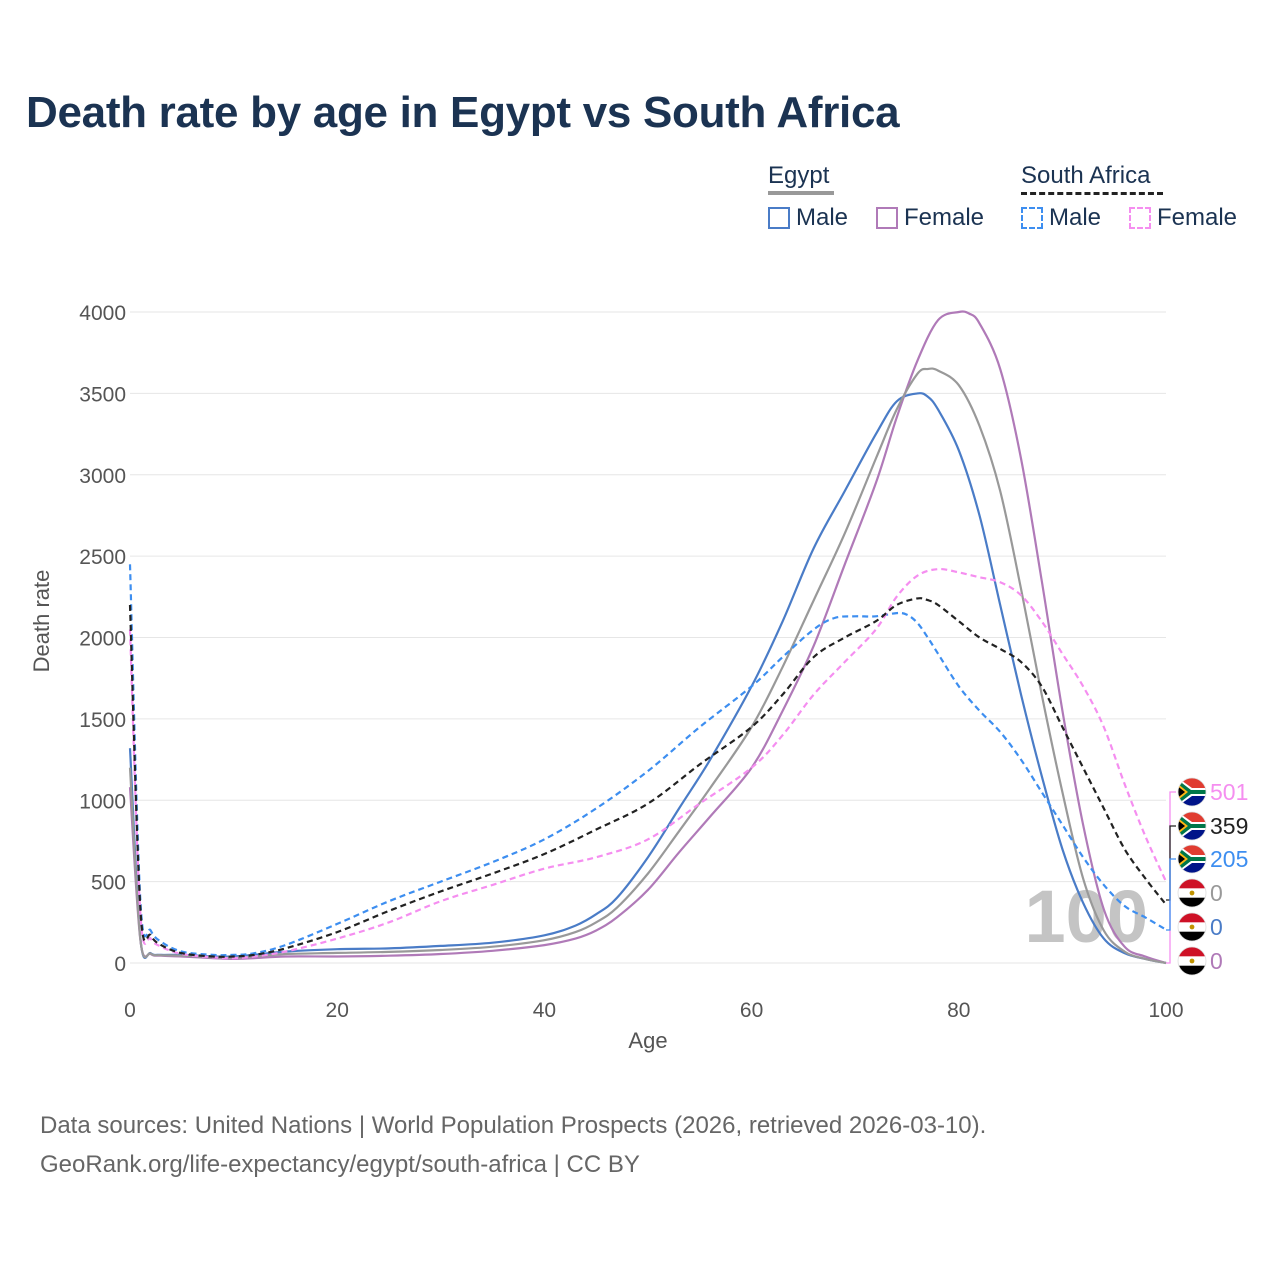 The width and height of the screenshot is (1280, 1280). What do you see at coordinates (751, 1010) in the screenshot?
I see `x-tick-label-60: 60` at bounding box center [751, 1010].